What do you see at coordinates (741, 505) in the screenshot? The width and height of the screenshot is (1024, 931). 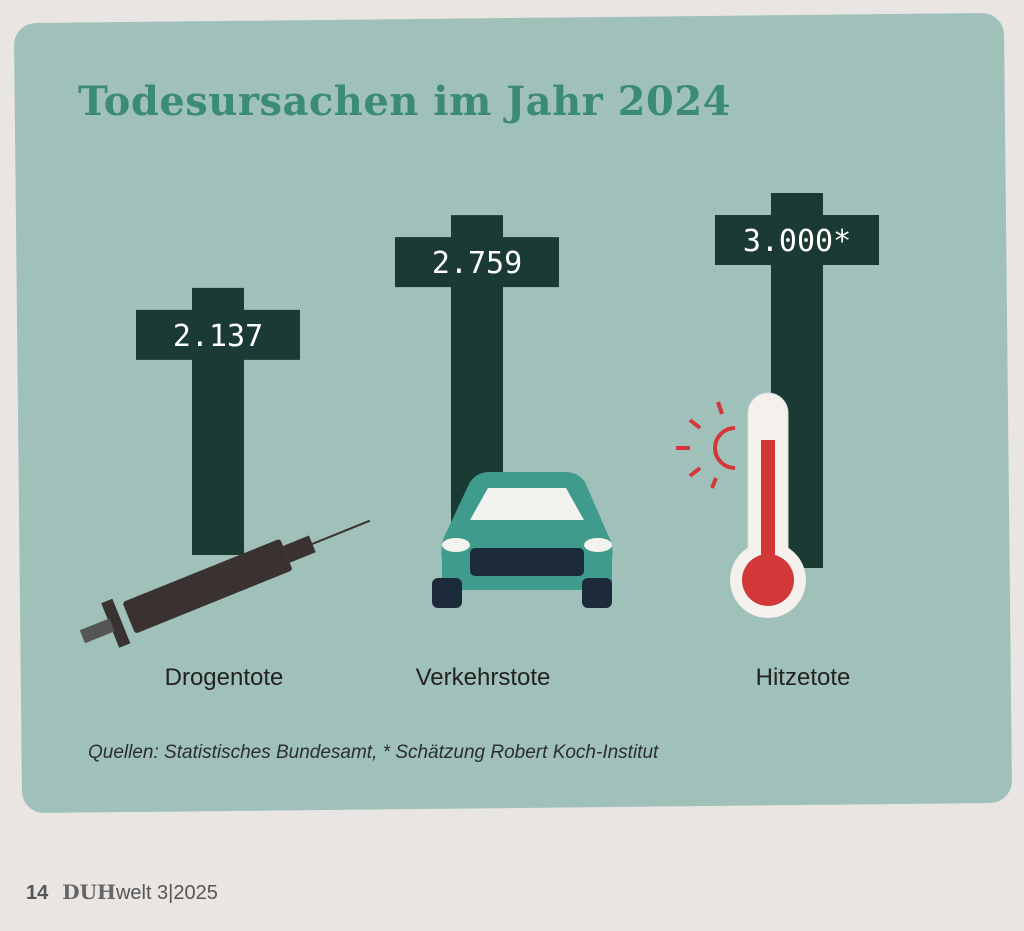 I see `thermometer-sun-icon` at bounding box center [741, 505].